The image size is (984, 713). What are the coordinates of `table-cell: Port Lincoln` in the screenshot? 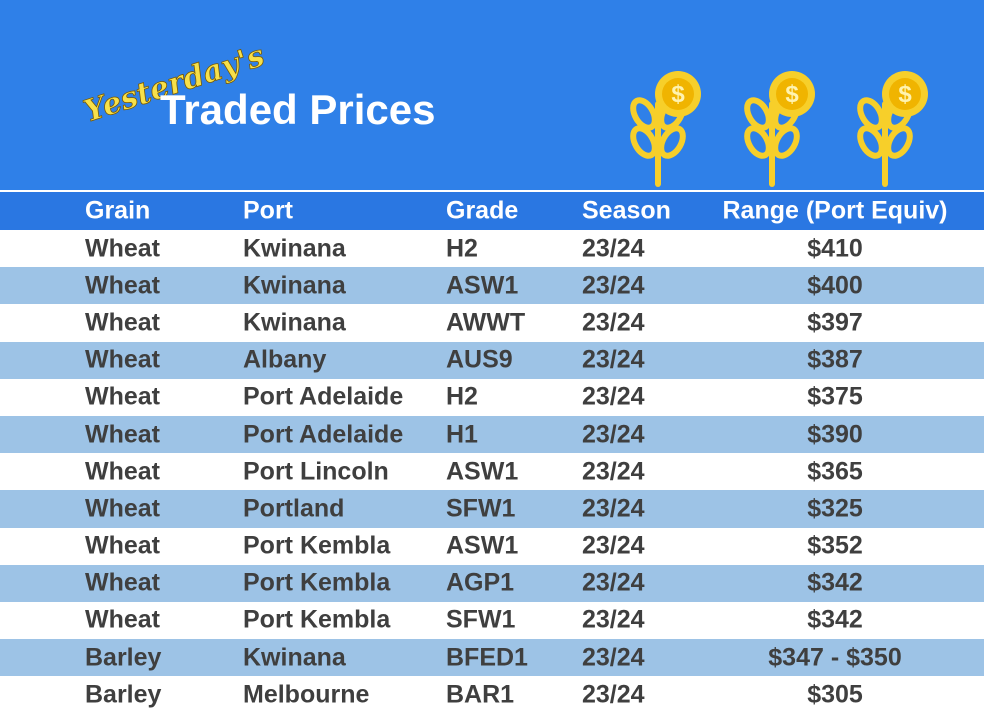 It's located at (316, 471).